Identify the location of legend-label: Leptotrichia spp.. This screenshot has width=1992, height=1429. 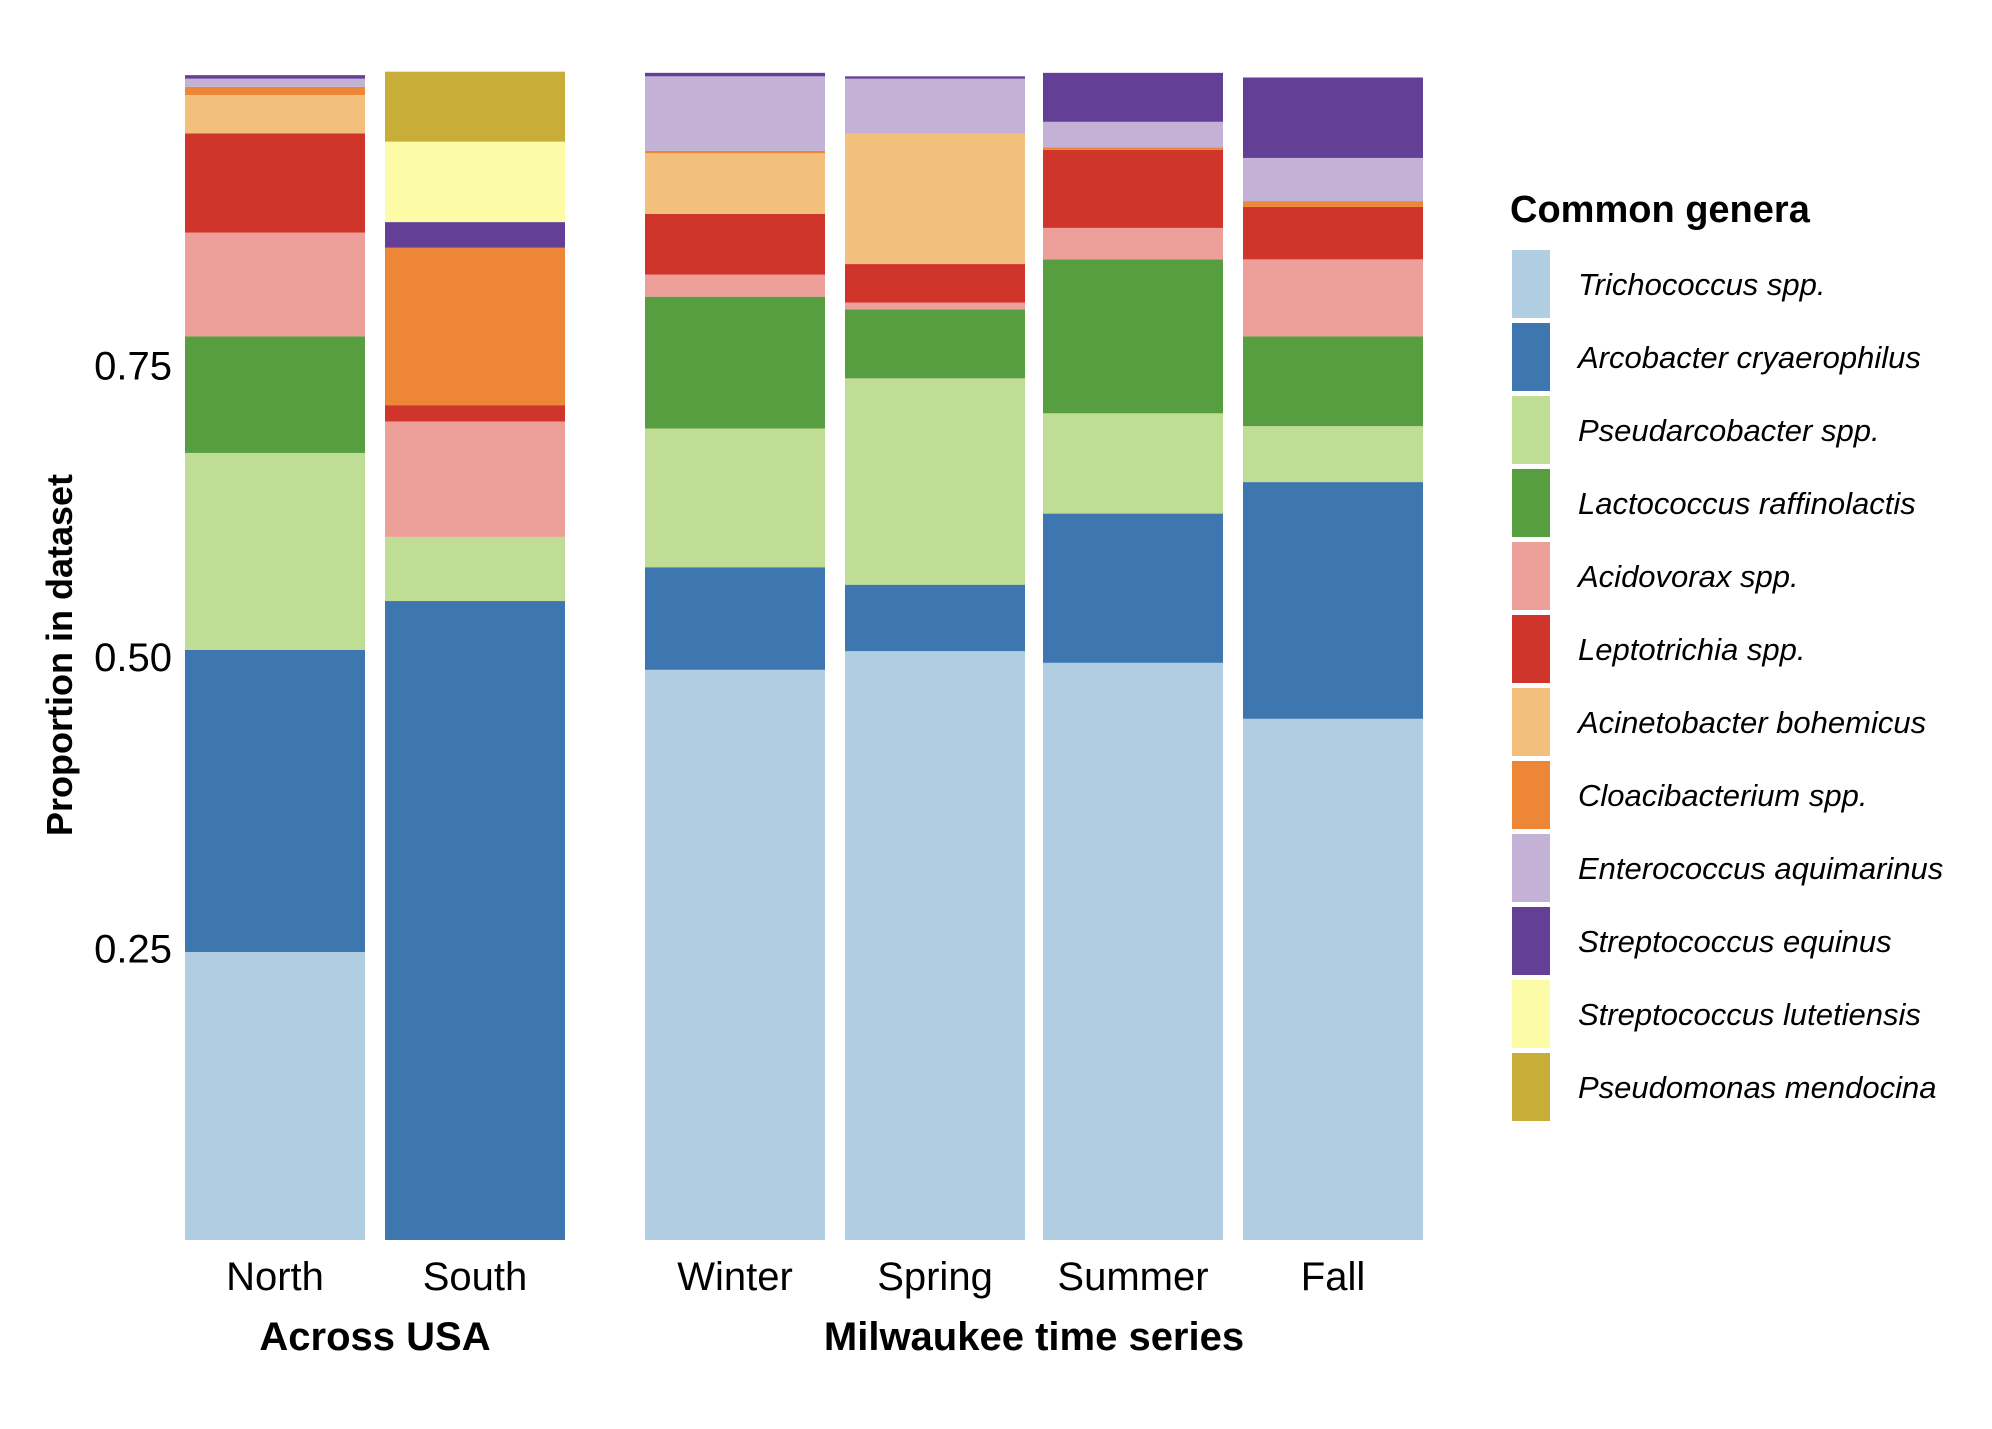
(1691, 649).